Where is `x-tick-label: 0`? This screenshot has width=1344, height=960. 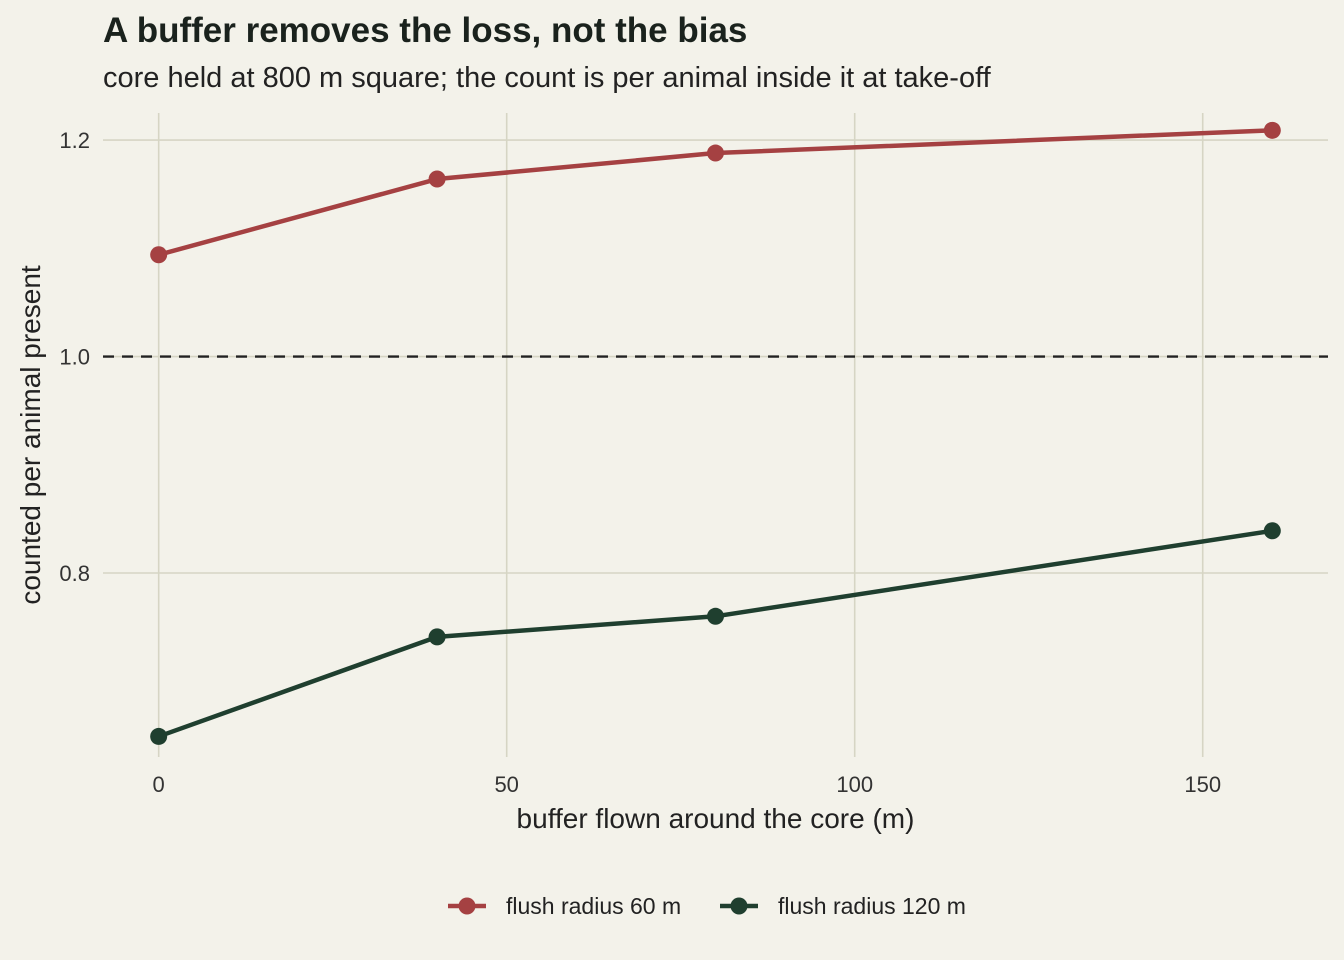
x-tick-label: 0 is located at coordinates (159, 784).